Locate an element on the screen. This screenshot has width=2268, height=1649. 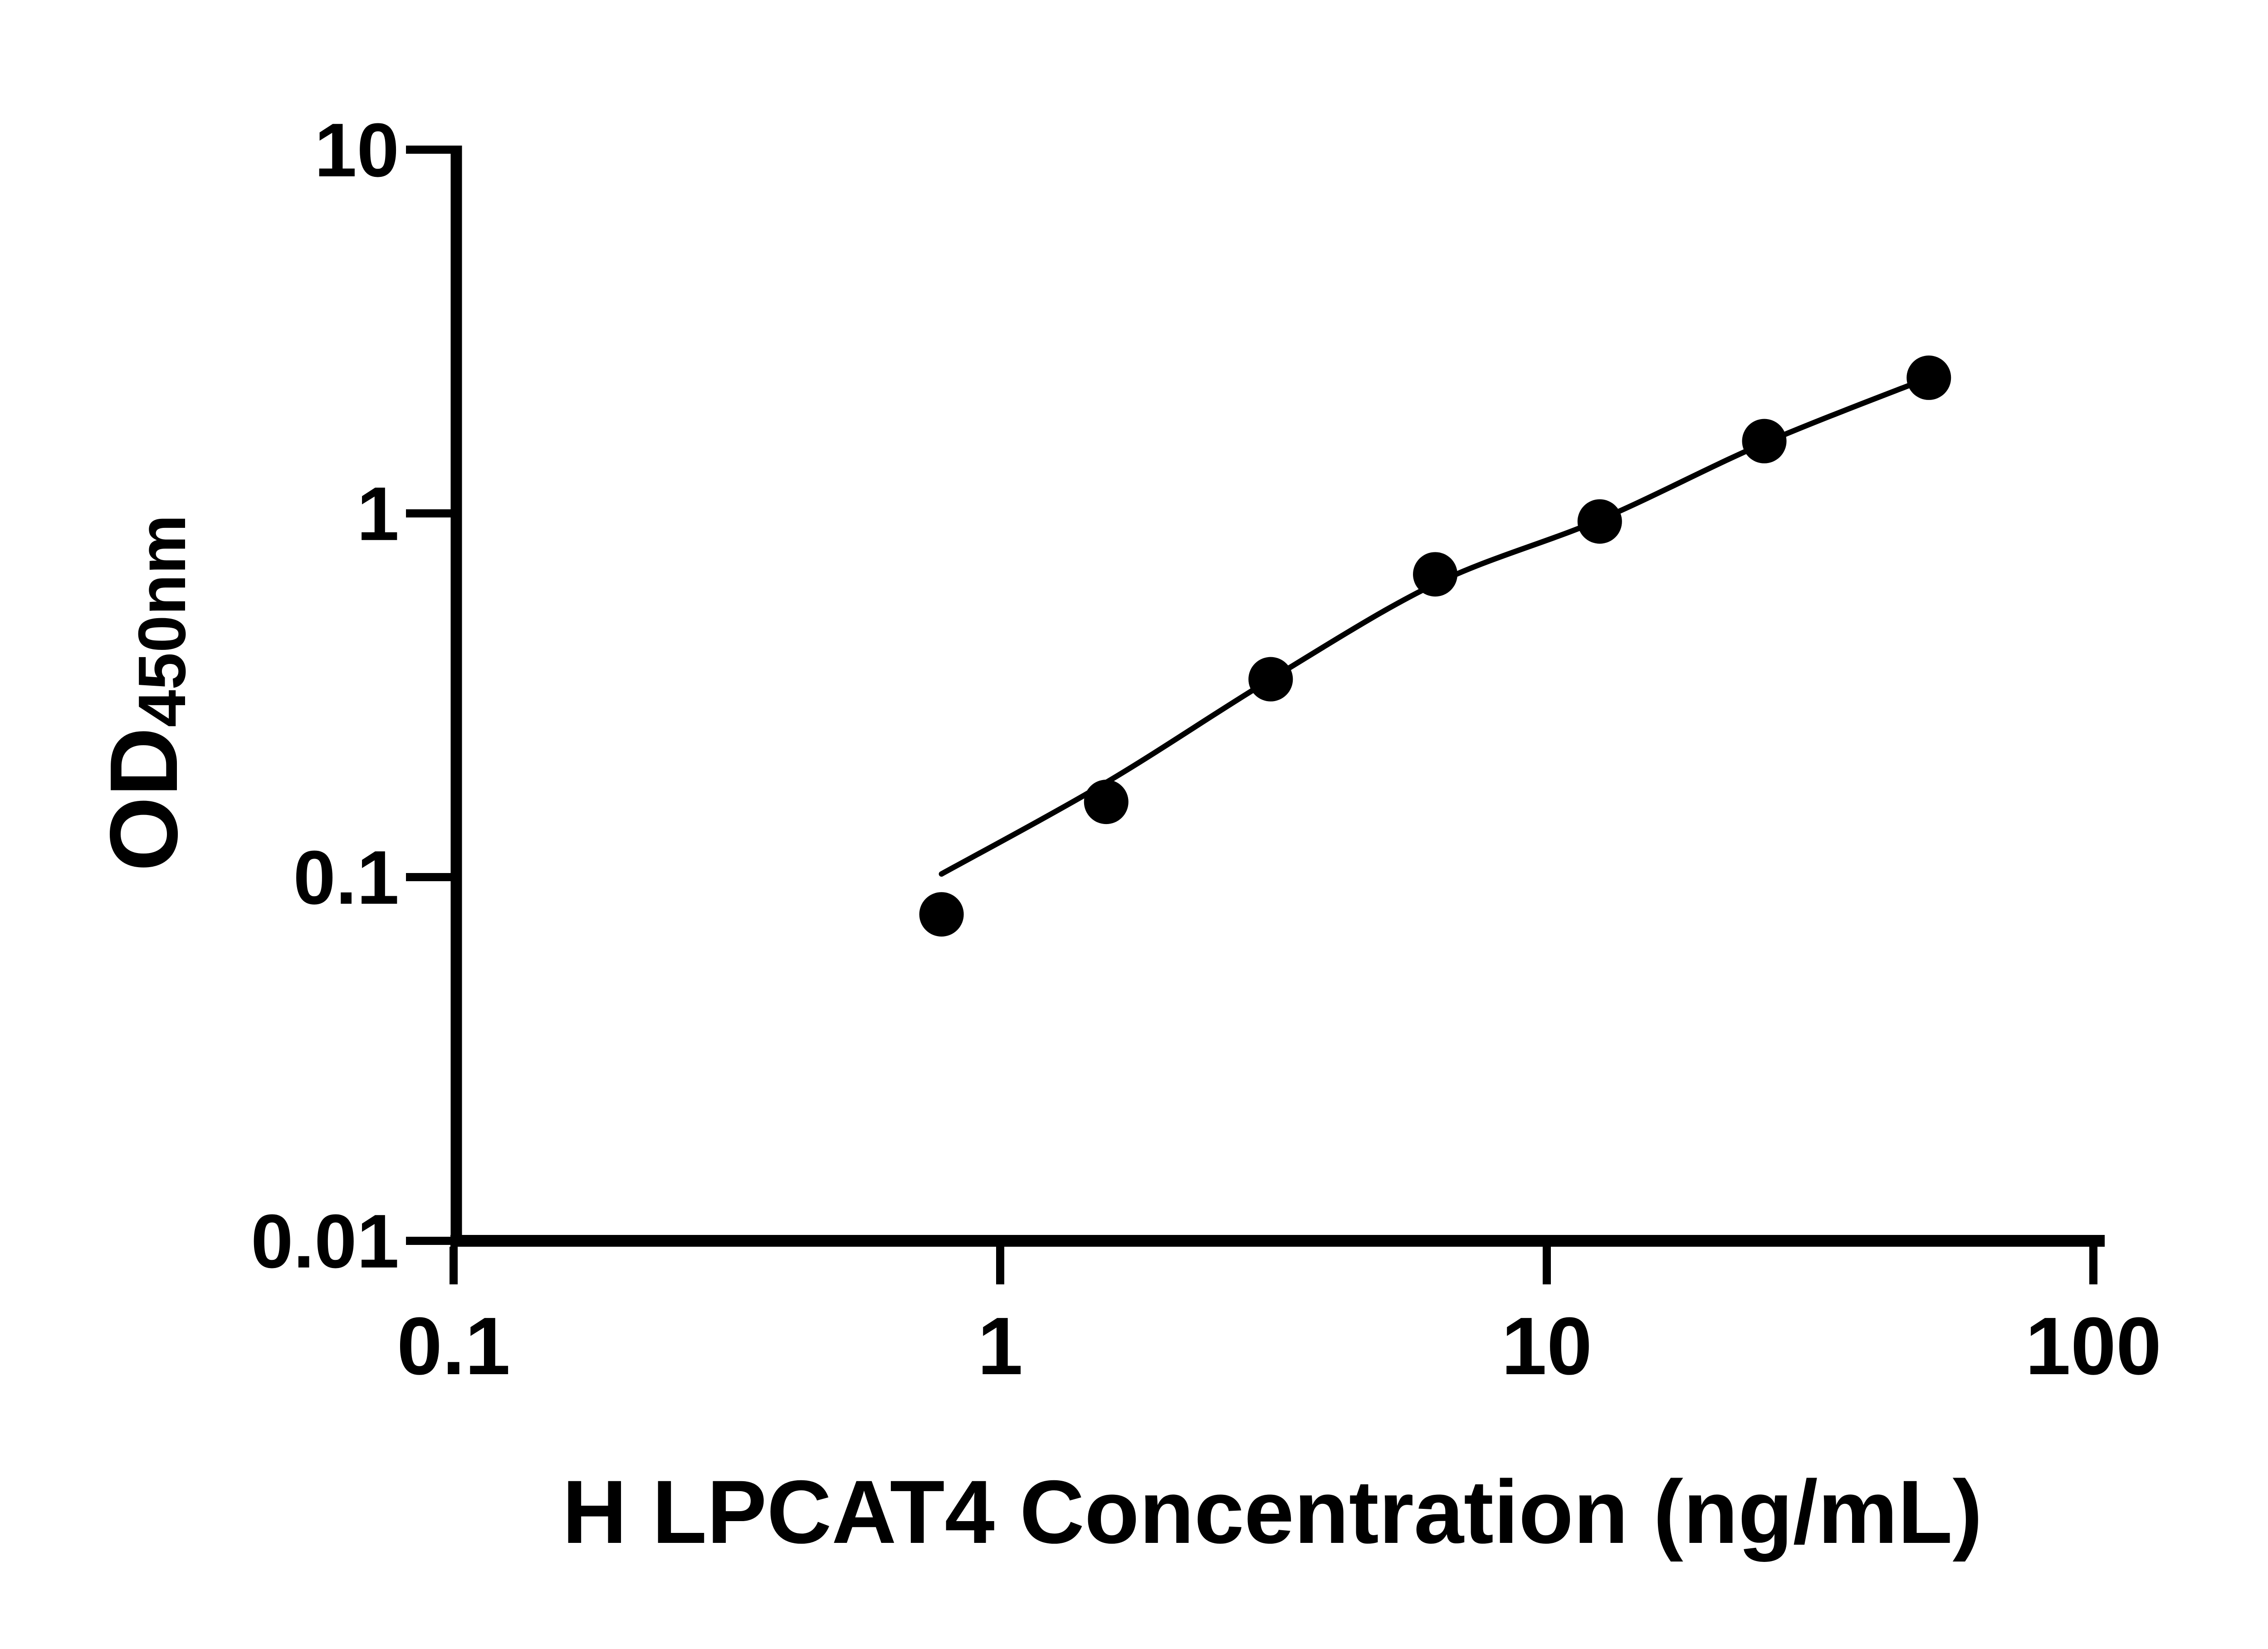
x-tick-label: 1 is located at coordinates (1000, 1346).